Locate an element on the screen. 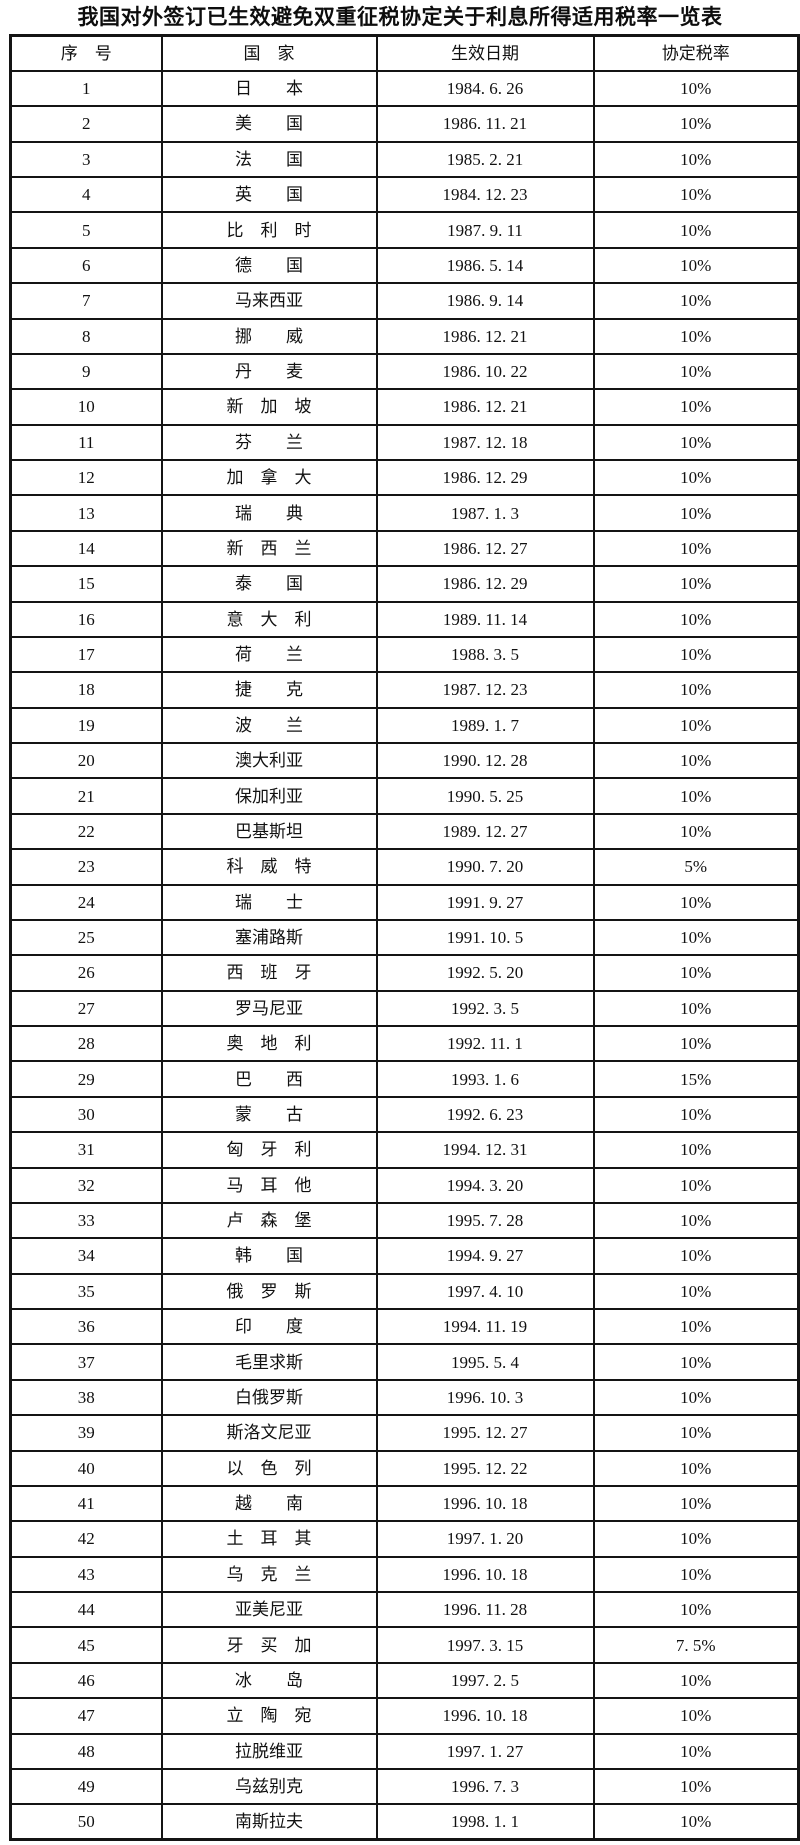 This screenshot has width=800, height=1845. table-row: 27 罗马尼亚 1992. 3. 5 10% is located at coordinates (404, 1008).